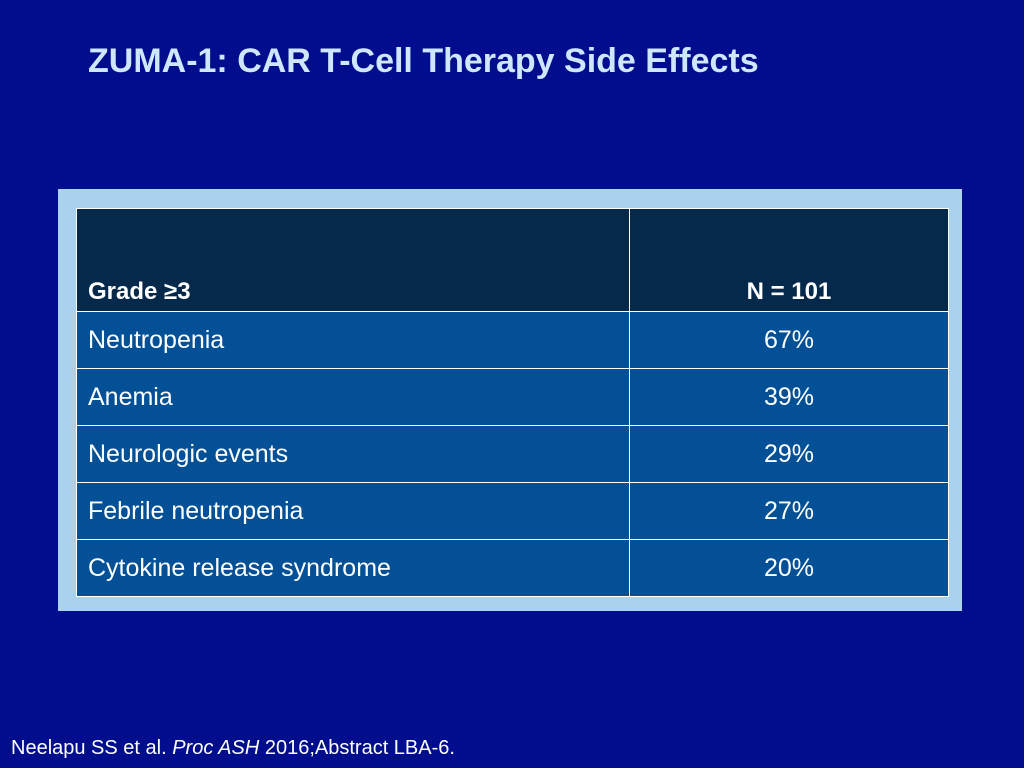 Image resolution: width=1024 pixels, height=768 pixels. What do you see at coordinates (789, 511) in the screenshot?
I see `row-value: 27%` at bounding box center [789, 511].